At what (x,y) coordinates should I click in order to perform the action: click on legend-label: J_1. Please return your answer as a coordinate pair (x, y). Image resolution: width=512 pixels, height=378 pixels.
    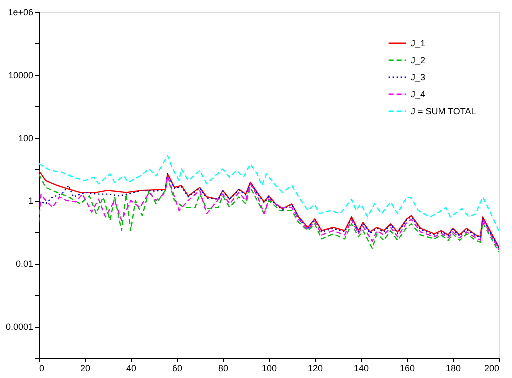
    Looking at the image, I should click on (418, 43).